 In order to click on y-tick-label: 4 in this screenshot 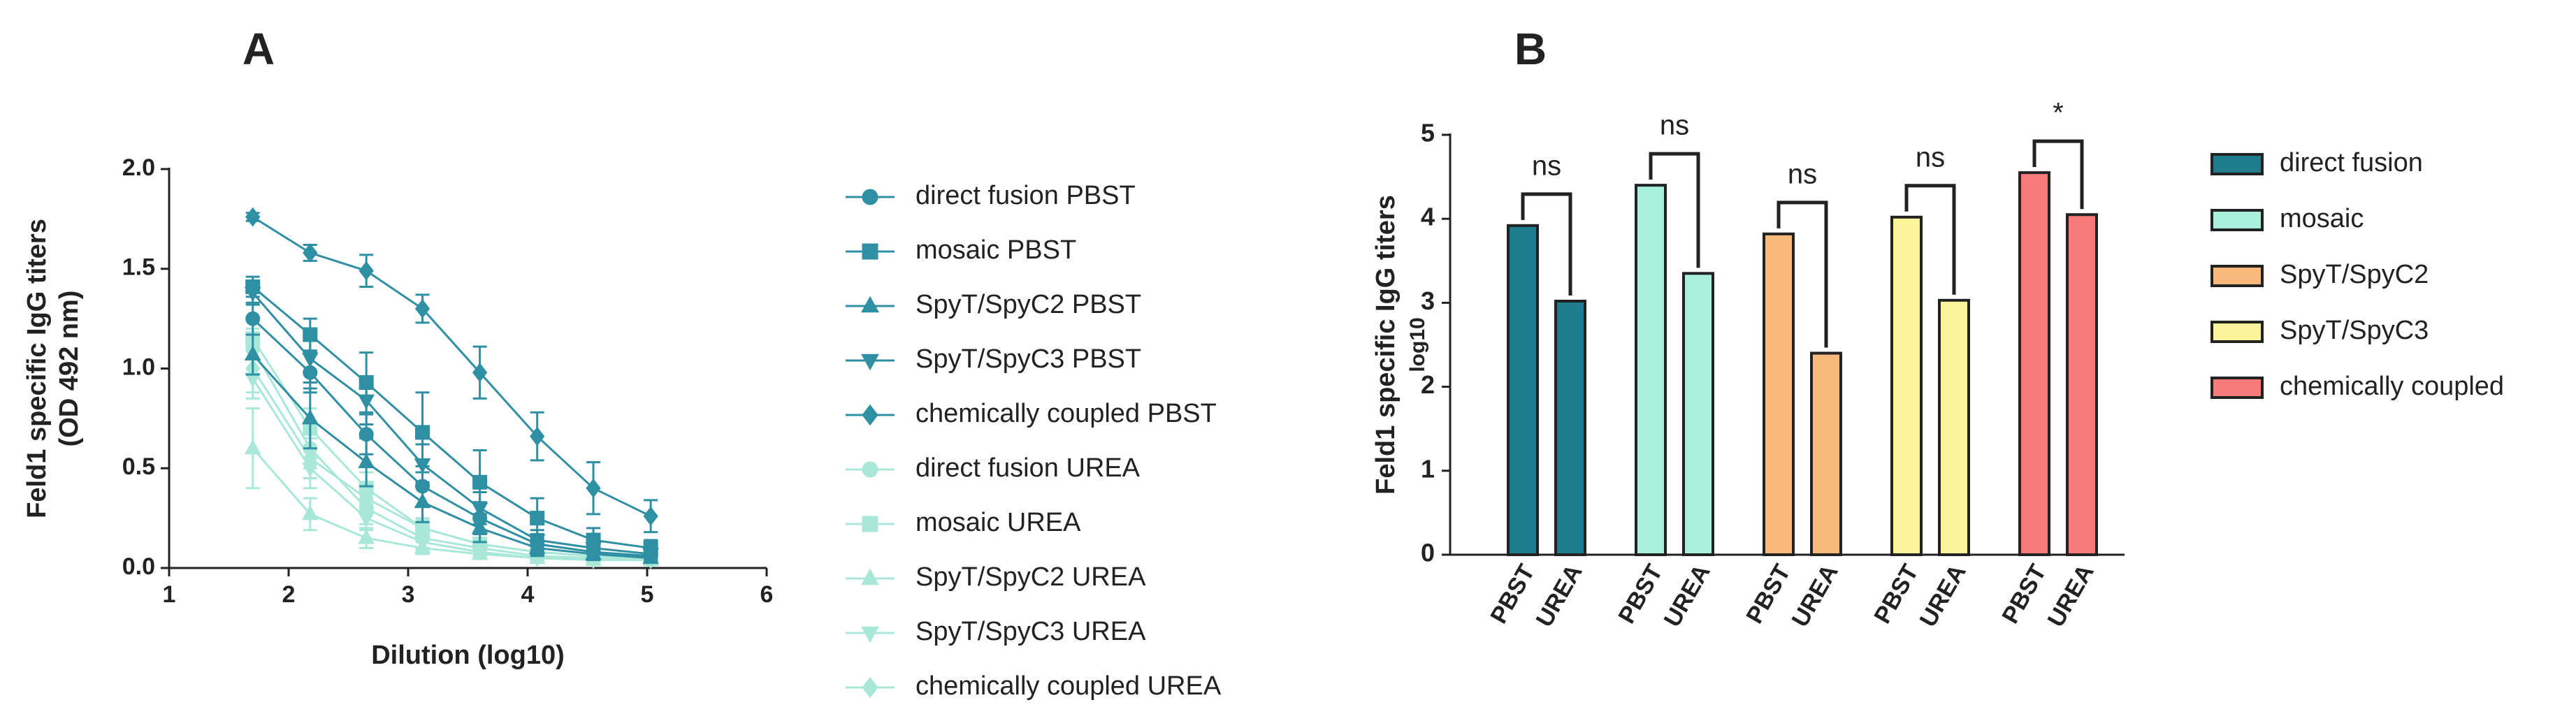, I will do `click(1428, 217)`.